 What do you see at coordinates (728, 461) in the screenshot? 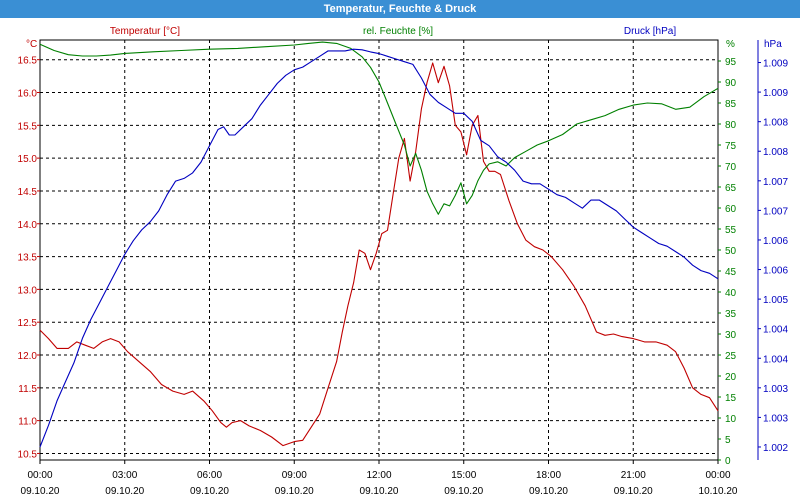
I see `y-tick-label-humidity: 0` at bounding box center [728, 461].